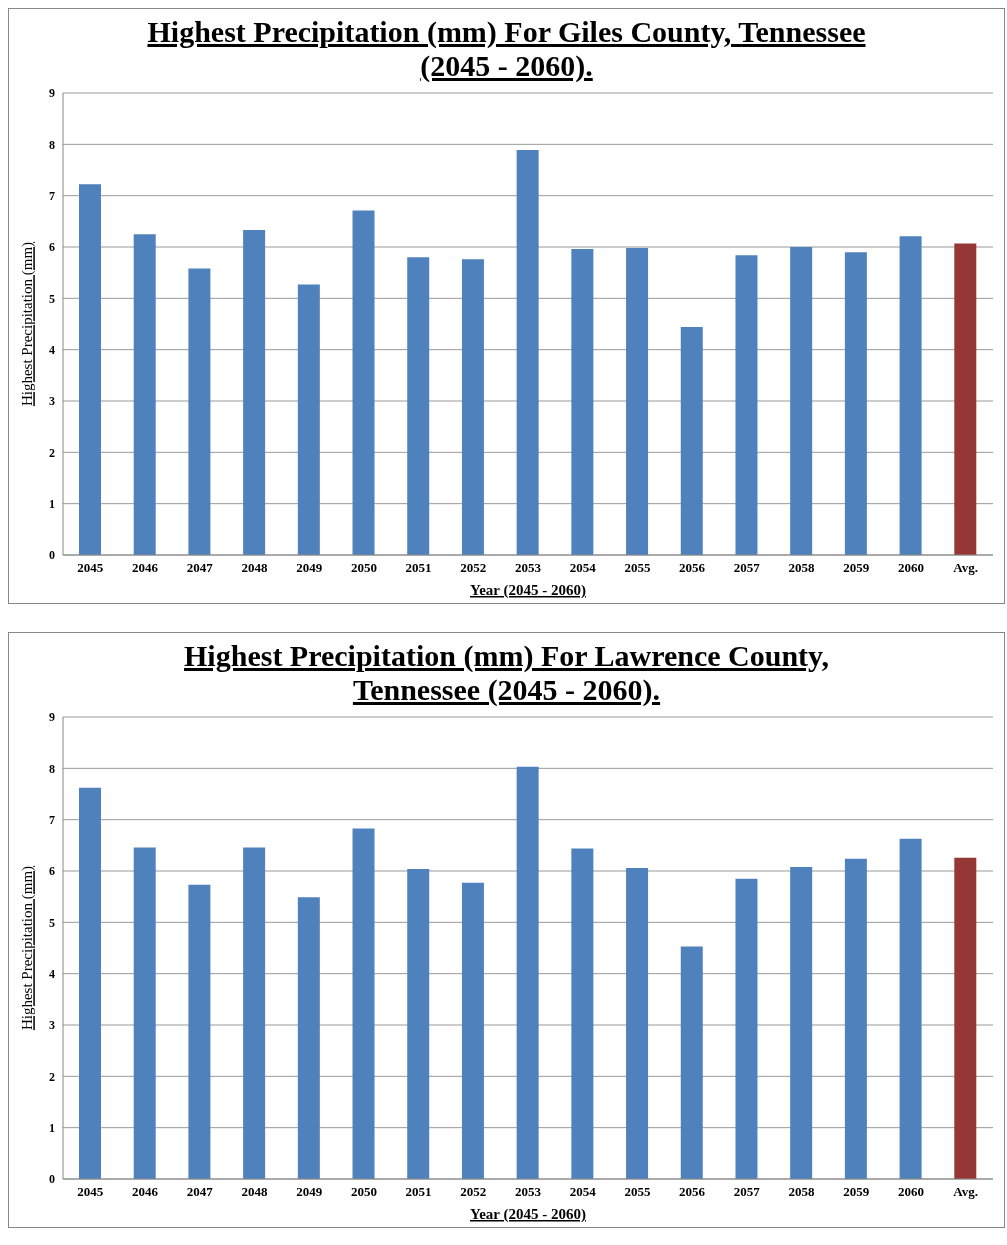 The image size is (1007, 1245). I want to click on chart-title: Highest Precipitation (mm) For Lawrence County, Tennessee (2045 - 2060)., so click(506, 673).